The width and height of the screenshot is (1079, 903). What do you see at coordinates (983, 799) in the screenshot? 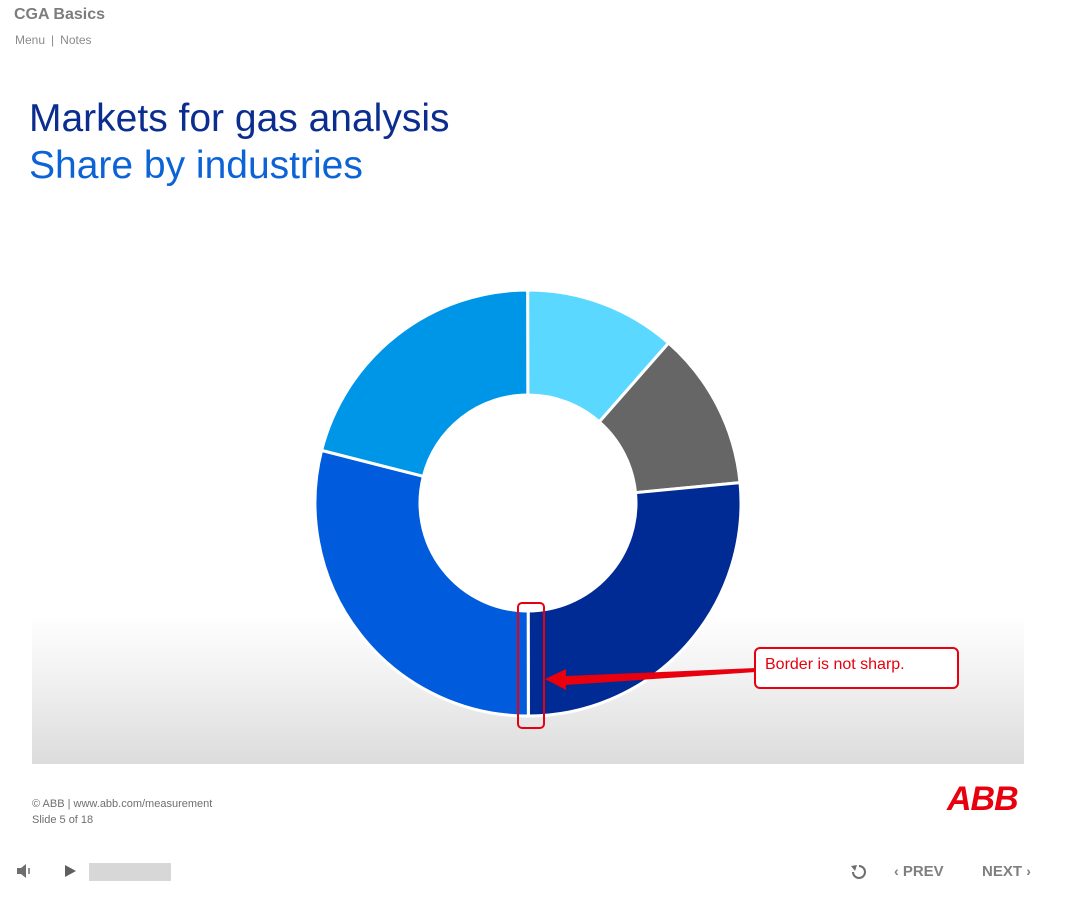
I see `abb-logo: ABB` at bounding box center [983, 799].